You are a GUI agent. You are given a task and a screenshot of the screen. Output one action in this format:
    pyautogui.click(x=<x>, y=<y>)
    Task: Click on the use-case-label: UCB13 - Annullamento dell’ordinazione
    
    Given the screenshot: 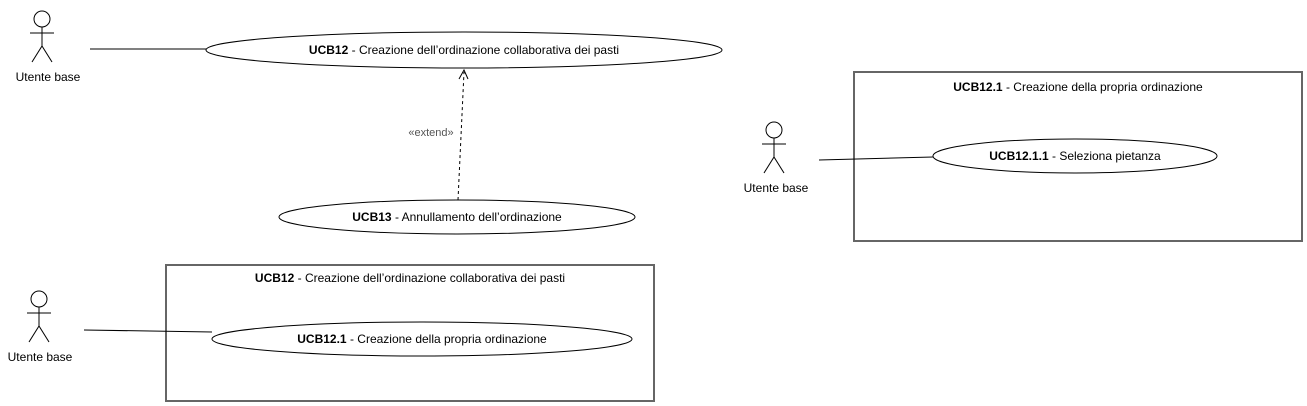 What is the action you would take?
    pyautogui.click(x=457, y=217)
    